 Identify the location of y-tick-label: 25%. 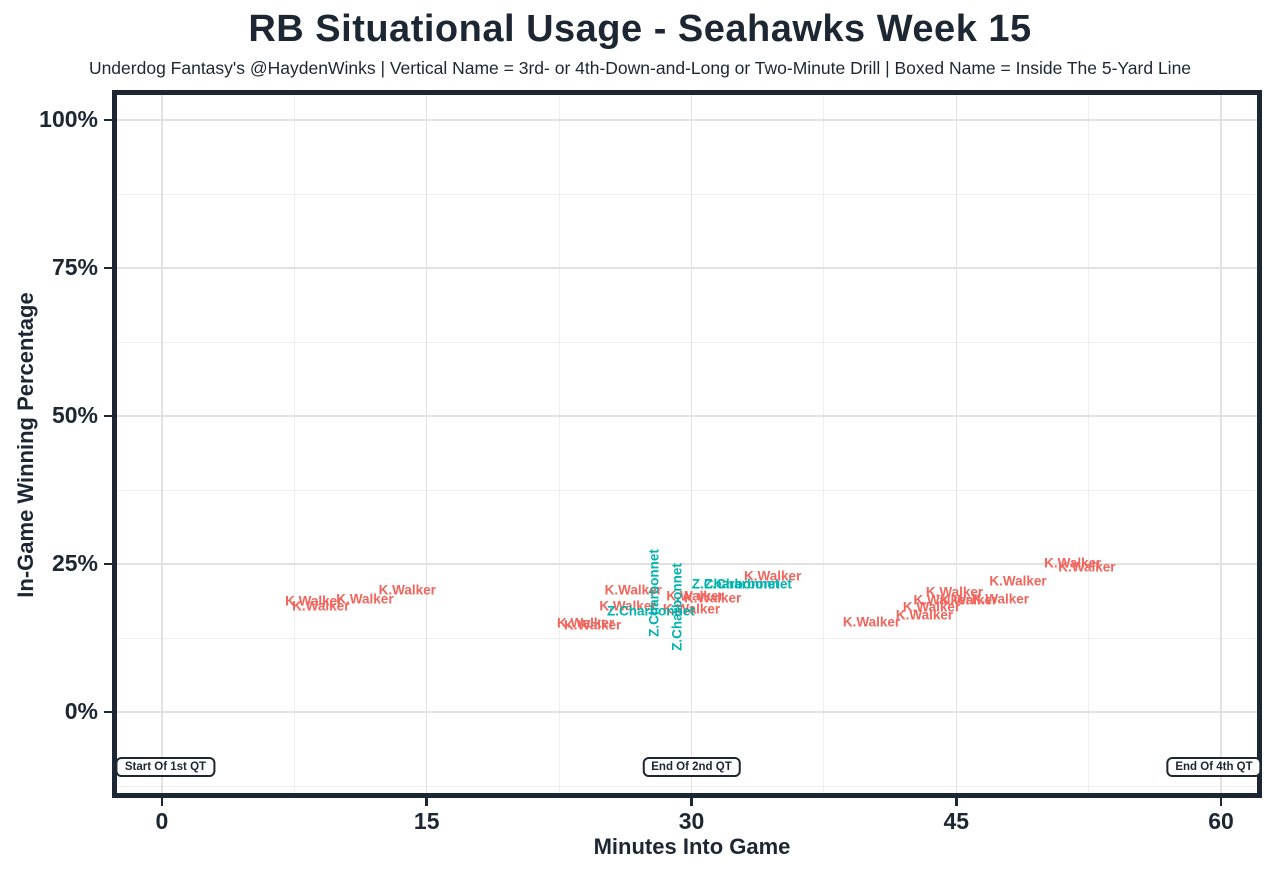
(74, 563).